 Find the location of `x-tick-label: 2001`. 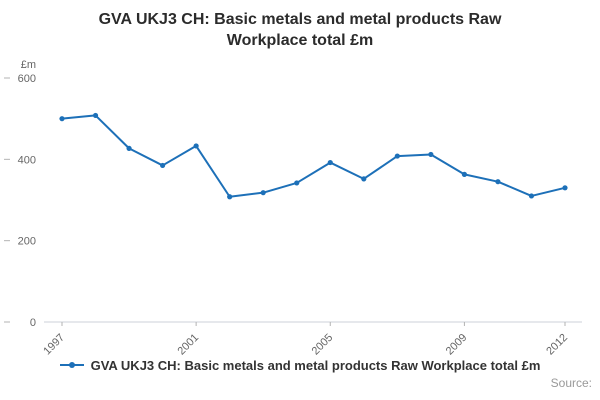

x-tick-label: 2001 is located at coordinates (188, 343).